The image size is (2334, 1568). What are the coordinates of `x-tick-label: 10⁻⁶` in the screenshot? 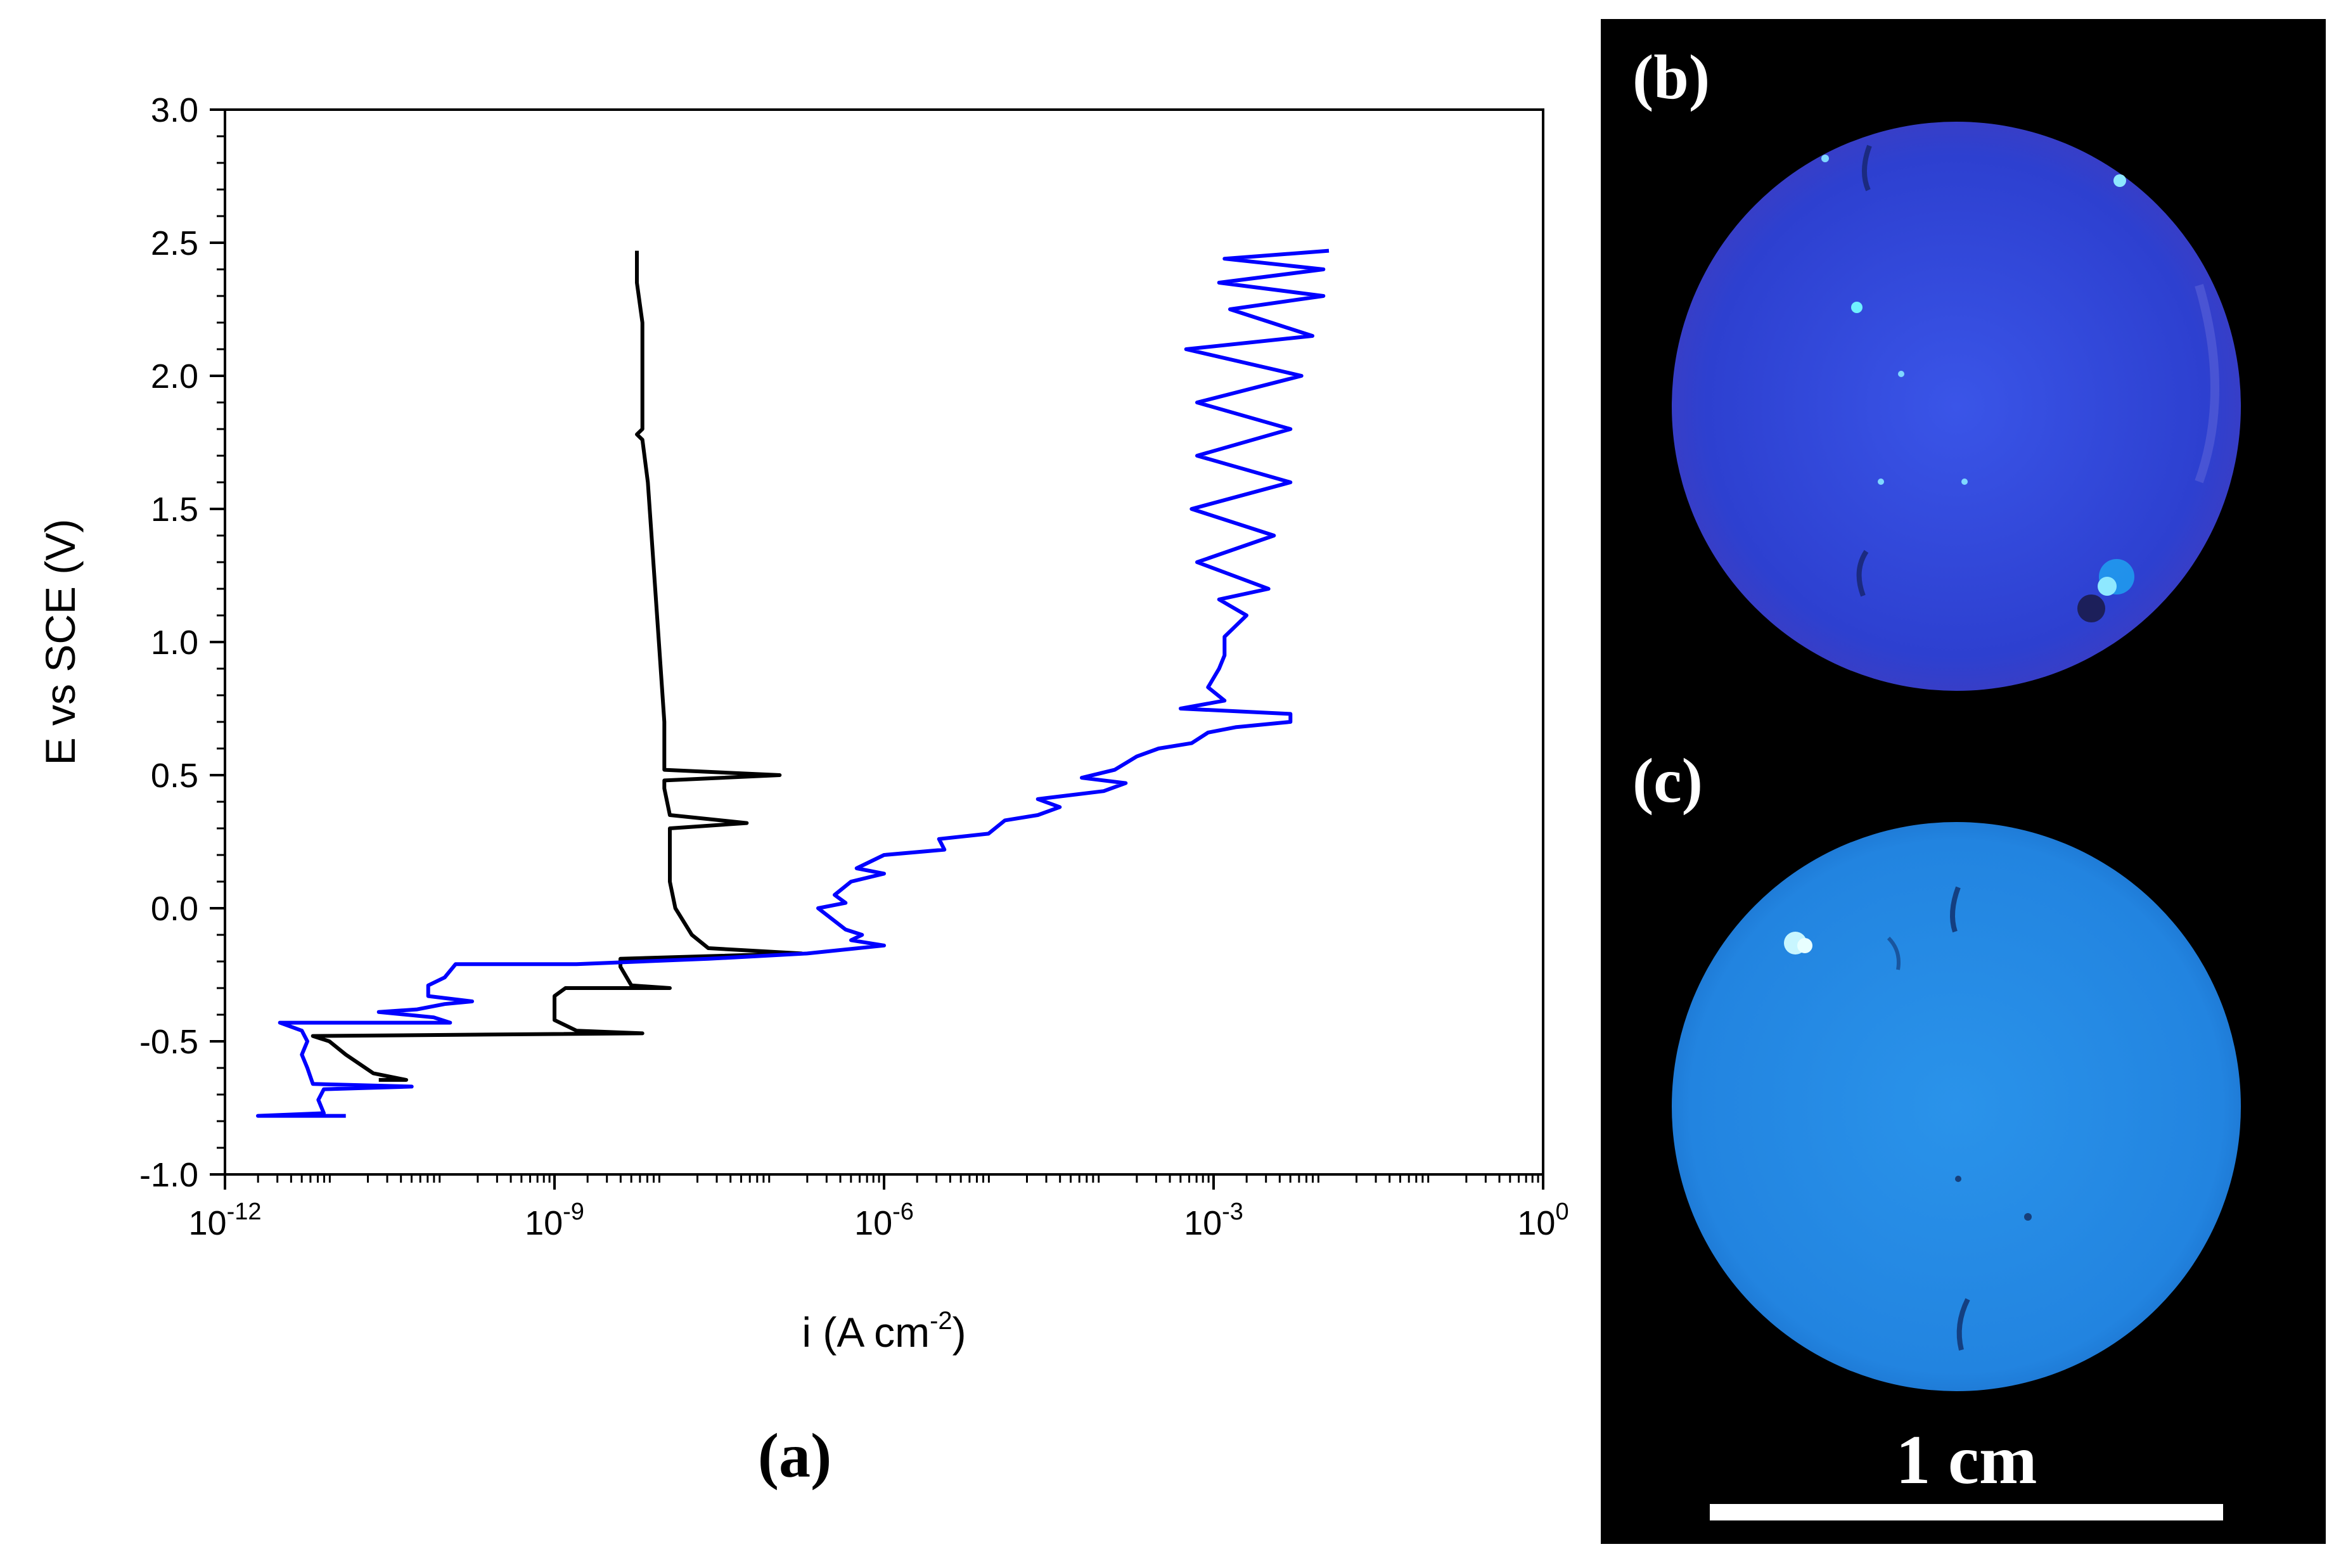 It's located at (884, 1220).